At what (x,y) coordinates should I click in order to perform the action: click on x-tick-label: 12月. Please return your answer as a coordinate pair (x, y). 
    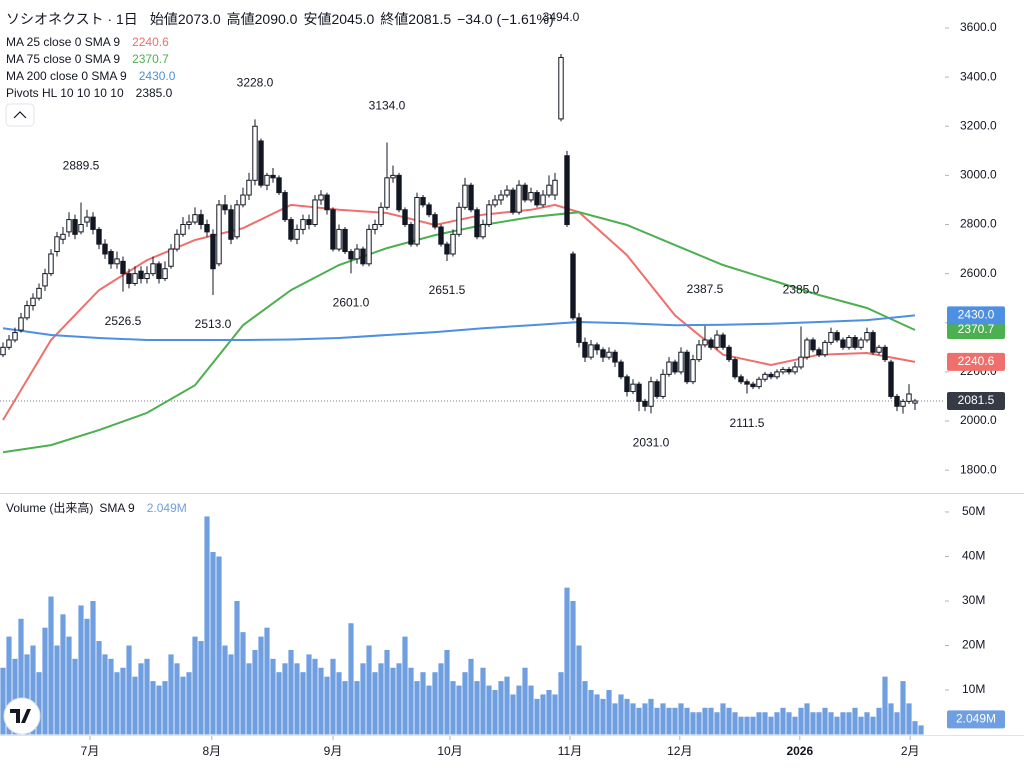
    Looking at the image, I should click on (679, 751).